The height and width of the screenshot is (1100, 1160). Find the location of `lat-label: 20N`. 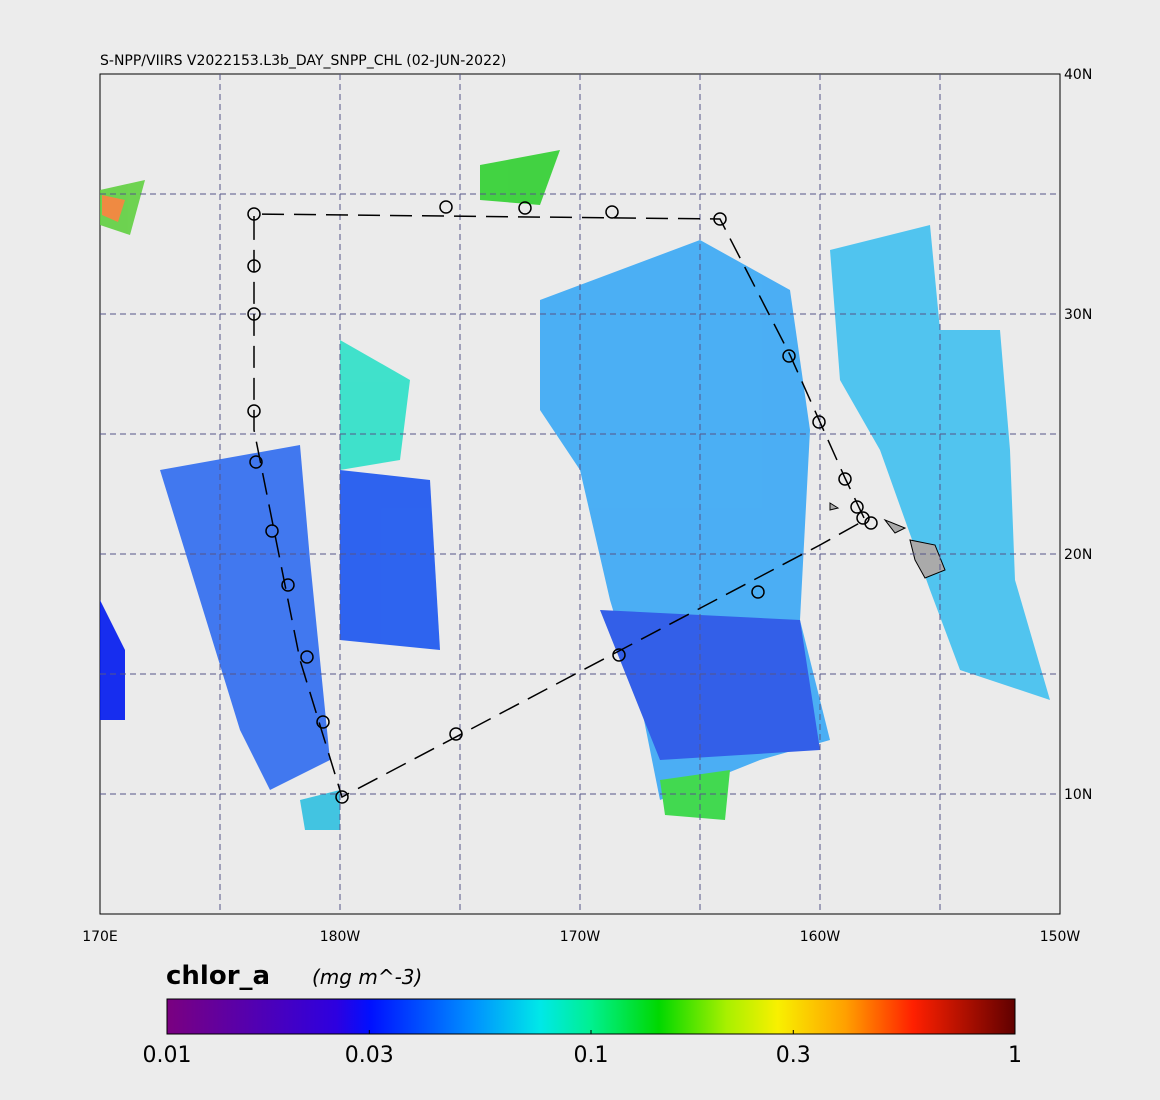

lat-label: 20N is located at coordinates (1078, 555).